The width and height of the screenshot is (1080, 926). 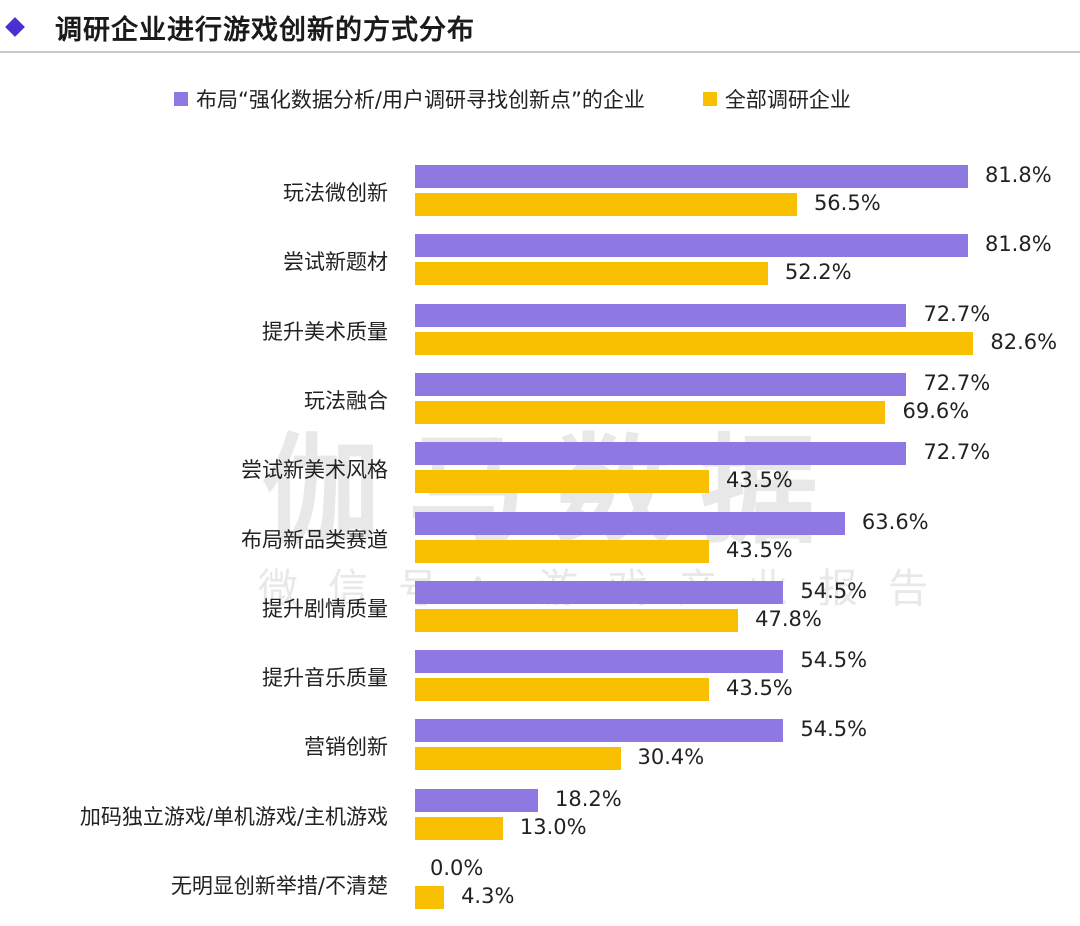 What do you see at coordinates (540, 469) in the screenshot?
I see `chart-row: 尝试新美术风格 72.7% 43.5%` at bounding box center [540, 469].